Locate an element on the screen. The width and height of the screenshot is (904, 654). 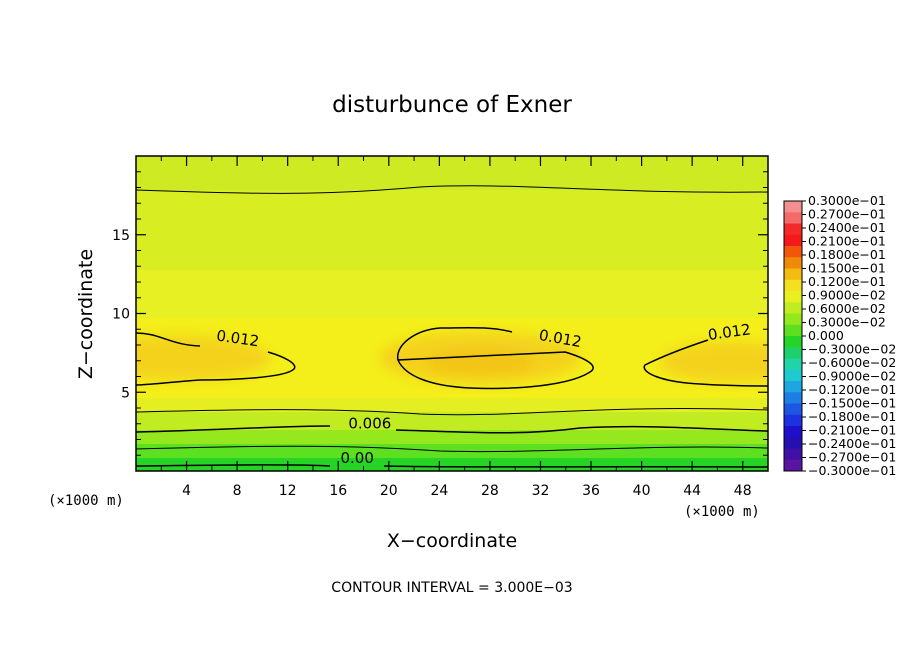
y-tick-label: 5 is located at coordinates (125, 393).